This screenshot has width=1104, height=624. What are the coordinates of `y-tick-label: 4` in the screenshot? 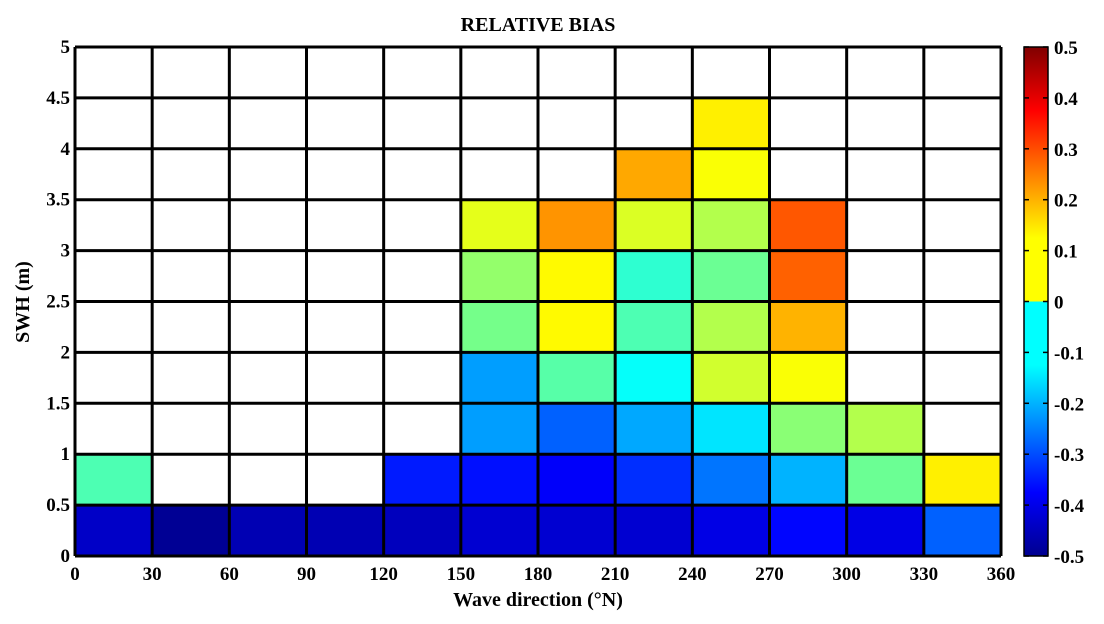 It's located at (66, 149).